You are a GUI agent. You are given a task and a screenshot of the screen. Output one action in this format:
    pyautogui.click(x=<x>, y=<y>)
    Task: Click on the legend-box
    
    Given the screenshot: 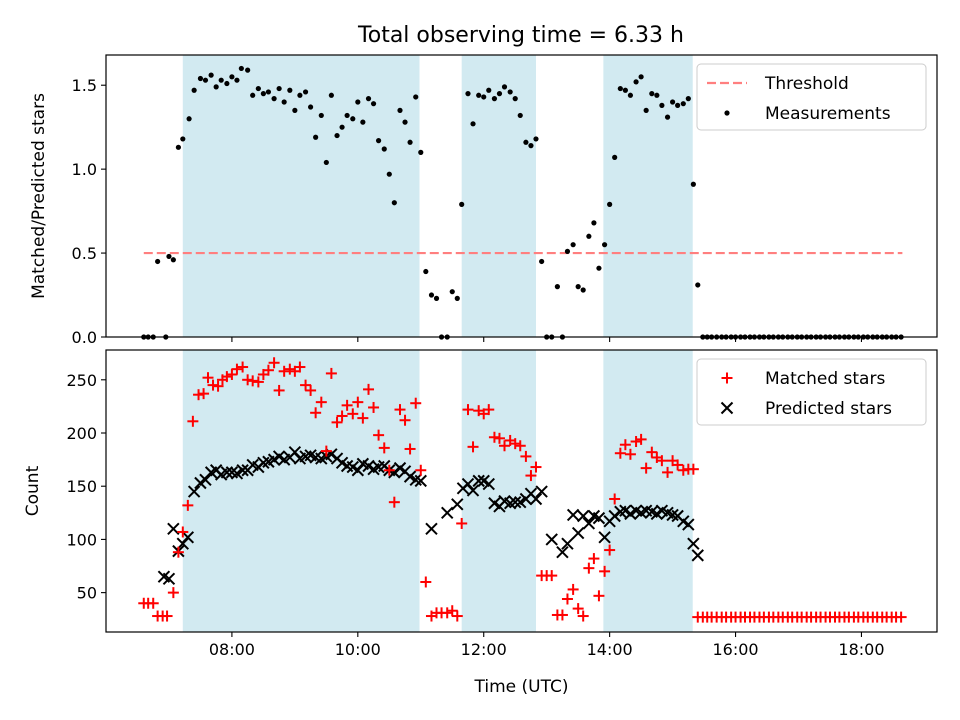 What is the action you would take?
    pyautogui.click(x=811, y=392)
    